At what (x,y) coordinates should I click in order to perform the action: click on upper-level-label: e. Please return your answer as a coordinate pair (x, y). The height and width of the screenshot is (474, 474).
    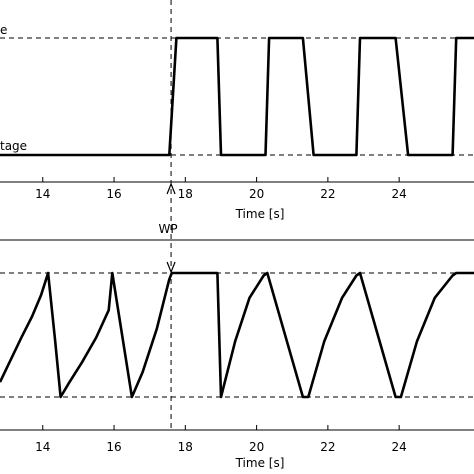
    Looking at the image, I should click on (3, 30).